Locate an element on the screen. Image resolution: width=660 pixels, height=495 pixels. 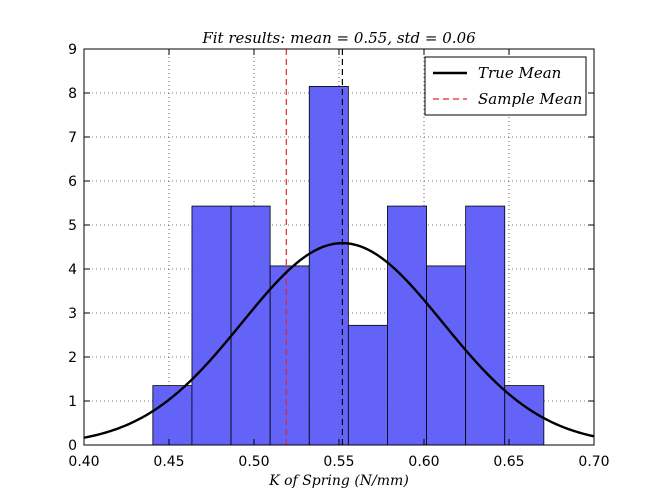
mean-lines is located at coordinates (314, 247).